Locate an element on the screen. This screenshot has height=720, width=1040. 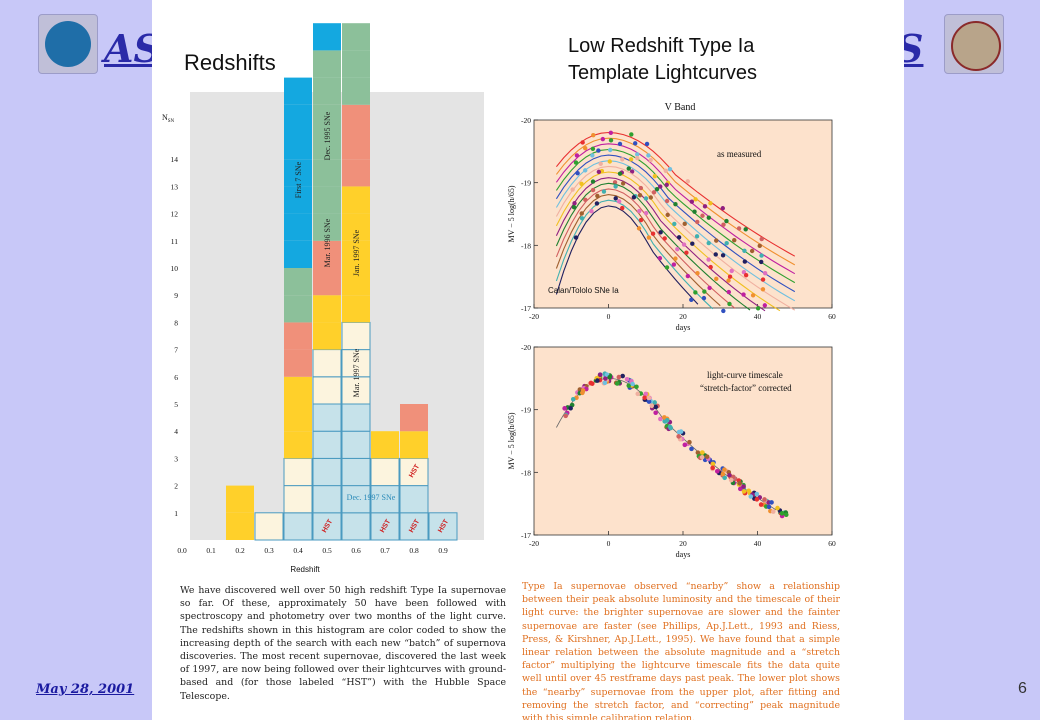
histogram-xtick-label: 0.6 is located at coordinates (356, 550).